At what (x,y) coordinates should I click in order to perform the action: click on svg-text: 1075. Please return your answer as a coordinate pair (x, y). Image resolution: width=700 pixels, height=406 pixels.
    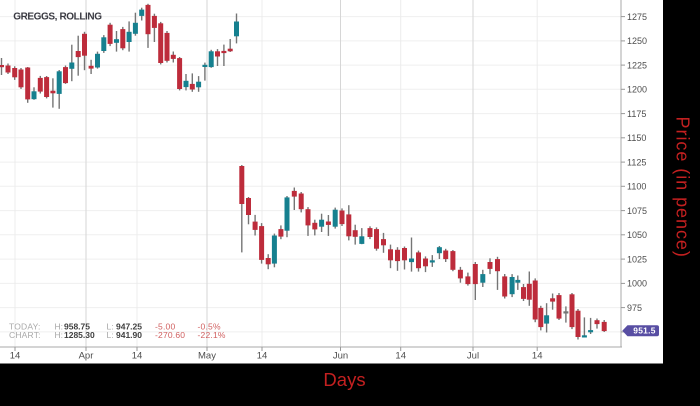
    Looking at the image, I should click on (637, 211).